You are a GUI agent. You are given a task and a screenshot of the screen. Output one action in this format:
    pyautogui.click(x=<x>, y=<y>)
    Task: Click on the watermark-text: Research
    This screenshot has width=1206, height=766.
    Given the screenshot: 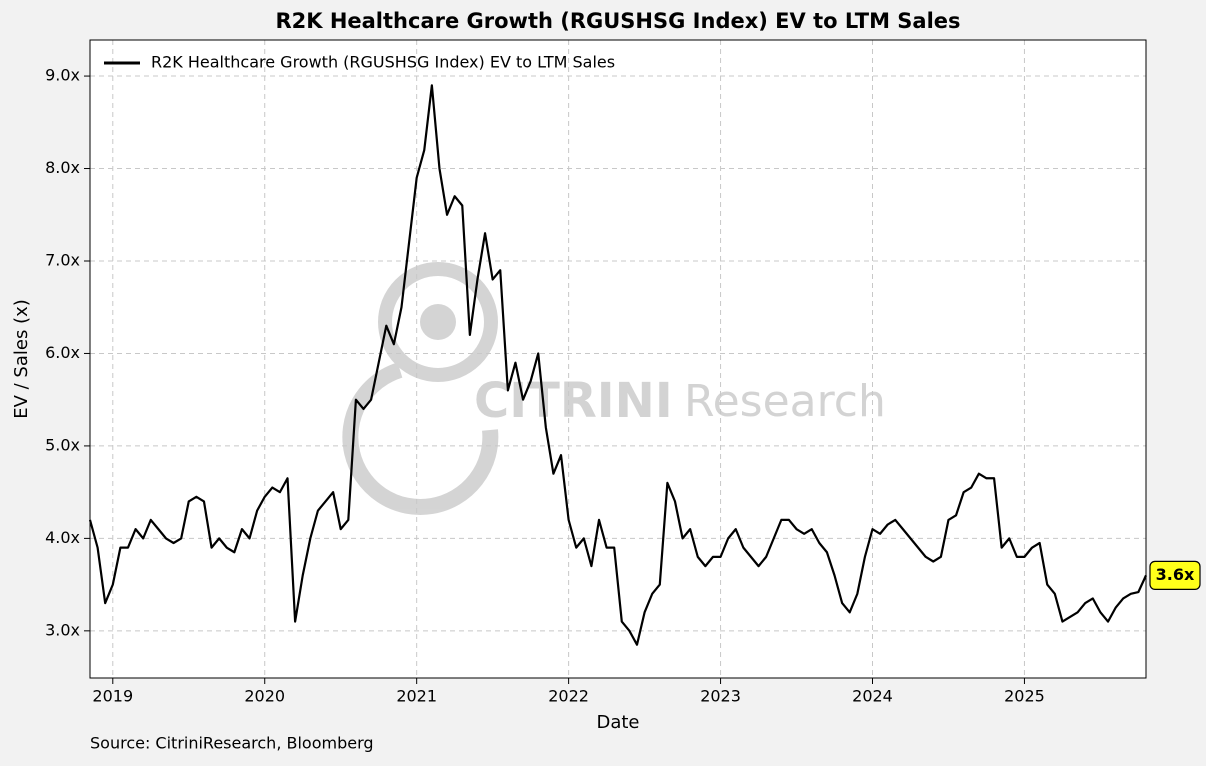 What is the action you would take?
    pyautogui.click(x=785, y=401)
    